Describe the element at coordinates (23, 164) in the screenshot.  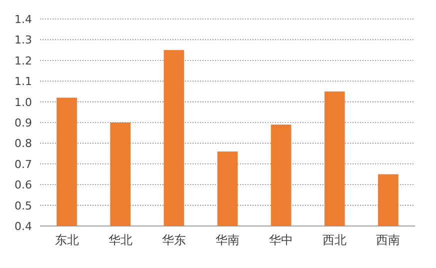
I see `y-tick-label: 0.7` at that location.